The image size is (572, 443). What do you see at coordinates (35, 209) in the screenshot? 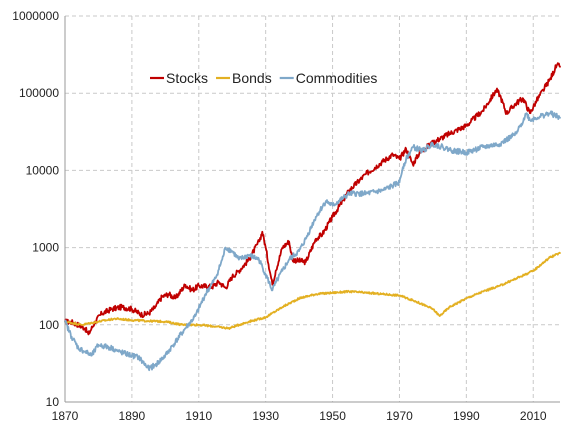
I see `y-tick-labels: 10 100 1000 10000 100000 1000000` at bounding box center [35, 209].